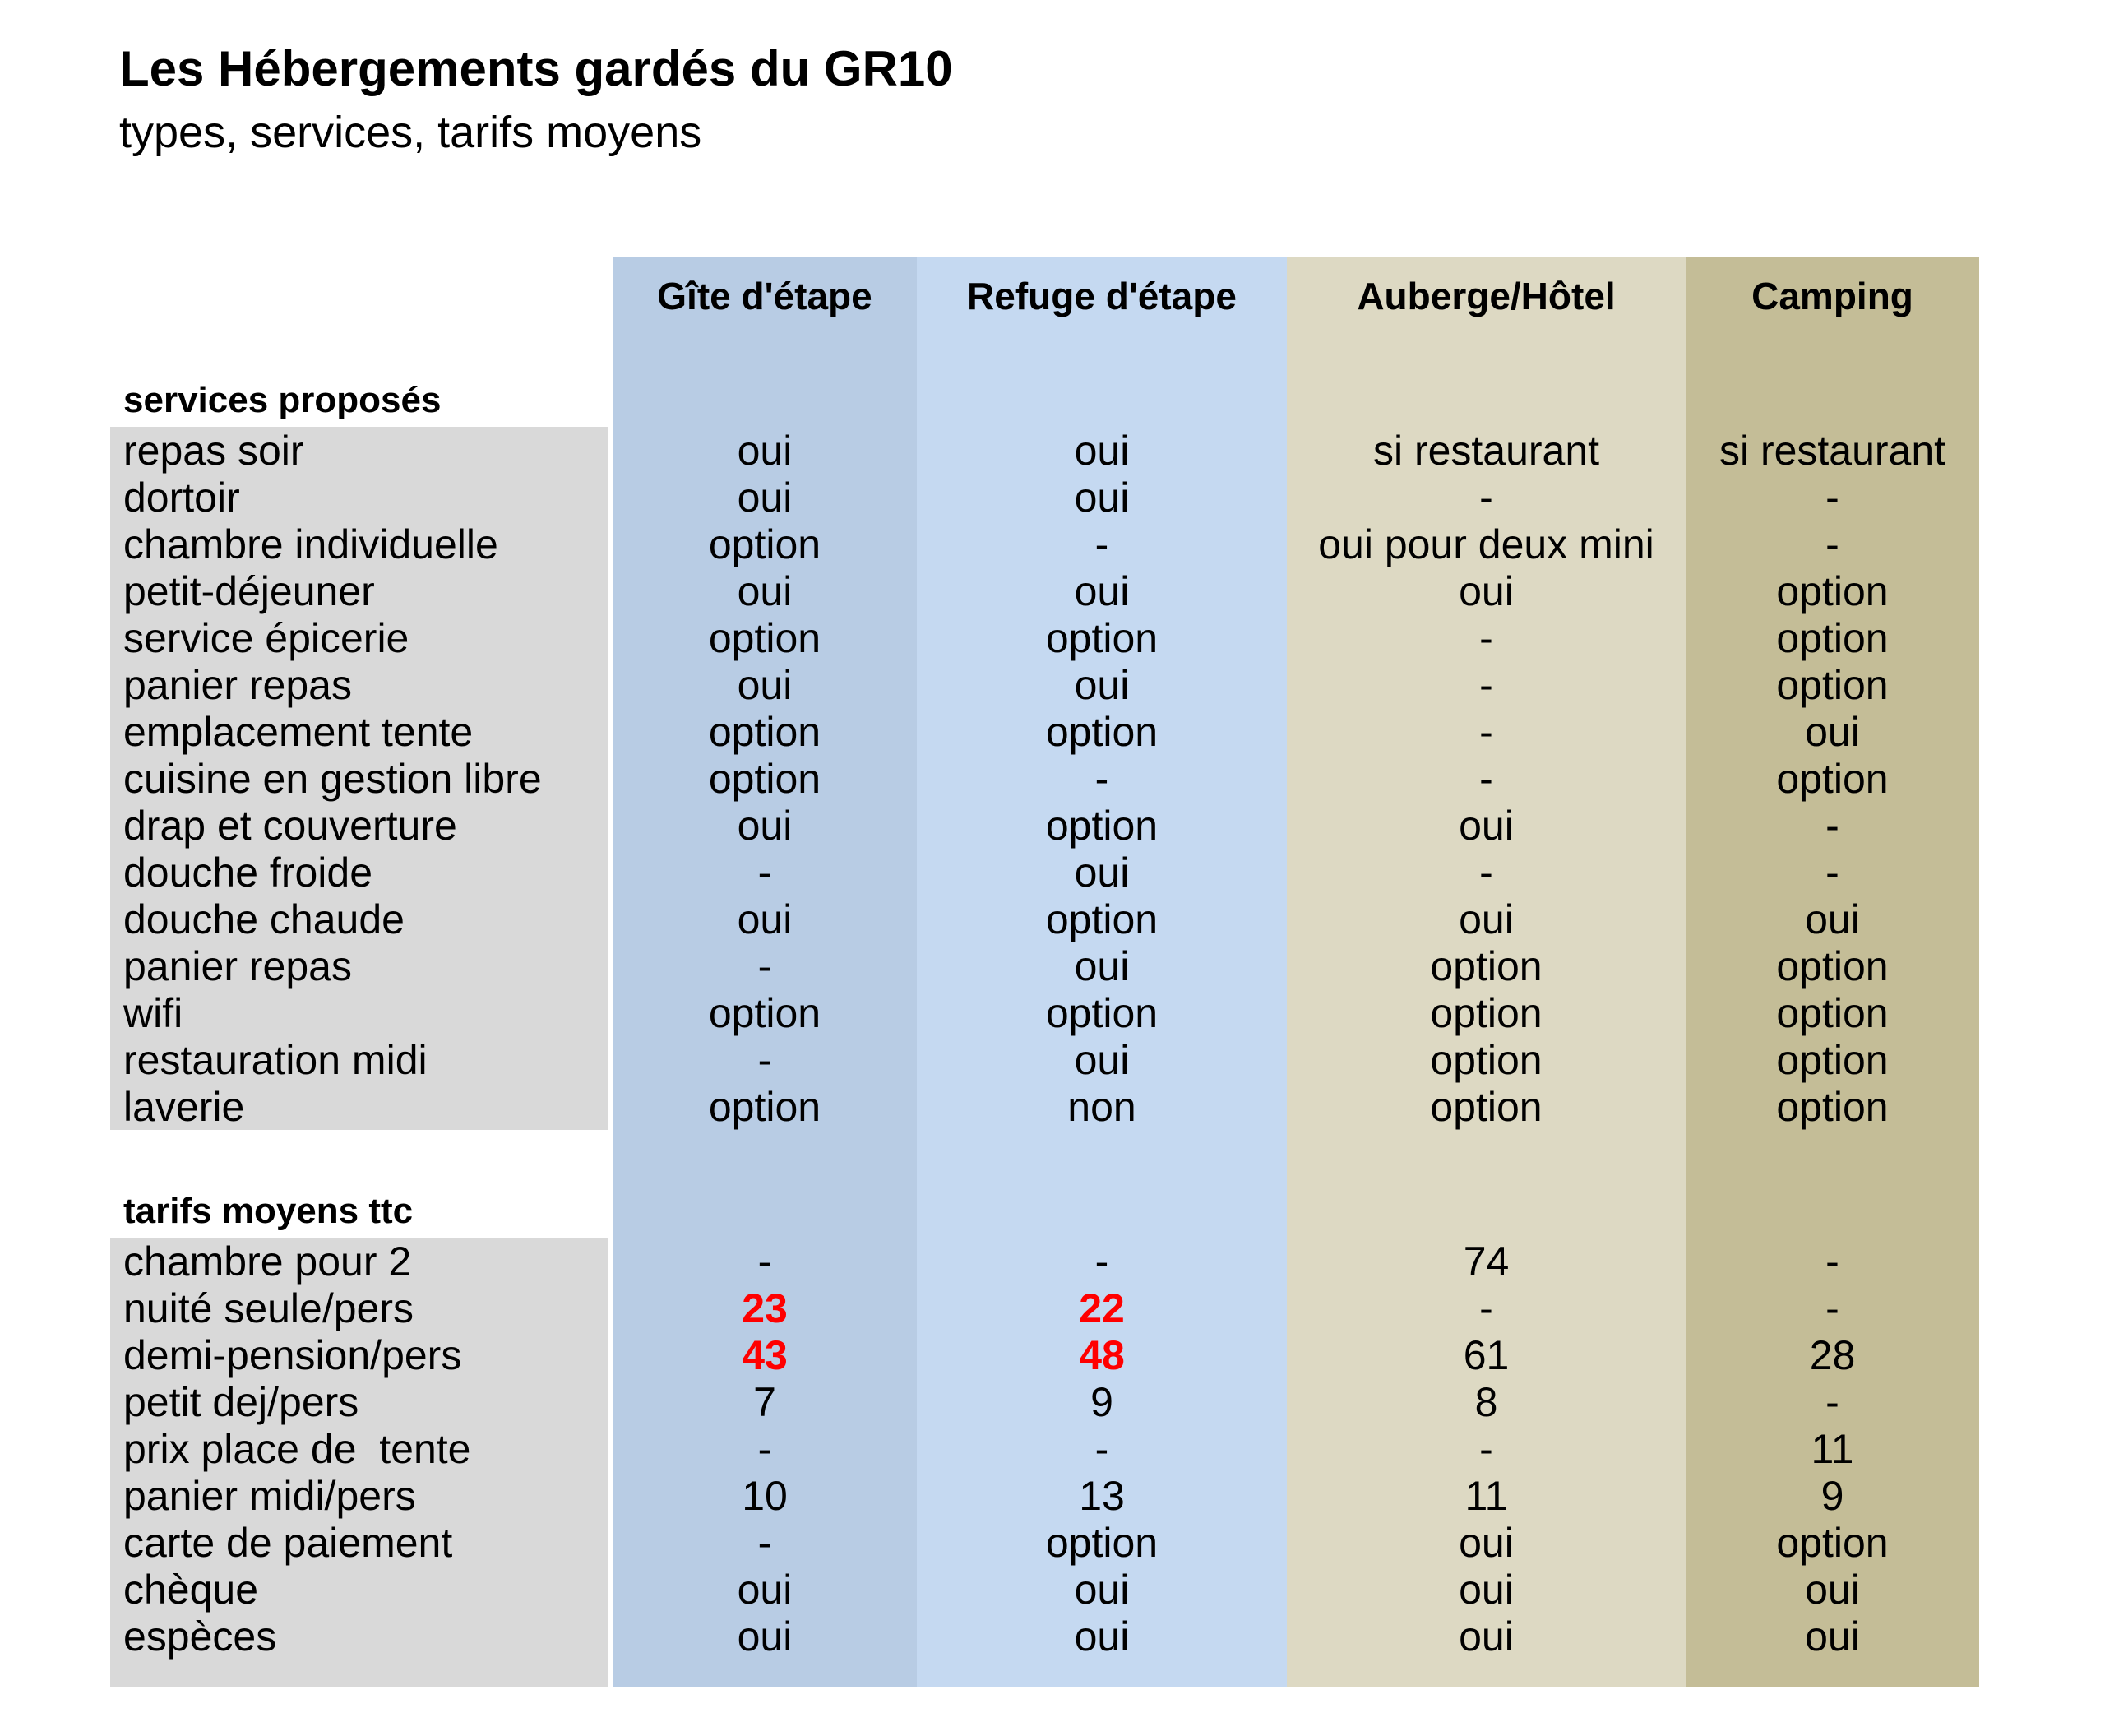 This screenshot has width=2105, height=1736. What do you see at coordinates (410, 132) in the screenshot?
I see `page-subtitle: types, services, tarifs moyens` at bounding box center [410, 132].